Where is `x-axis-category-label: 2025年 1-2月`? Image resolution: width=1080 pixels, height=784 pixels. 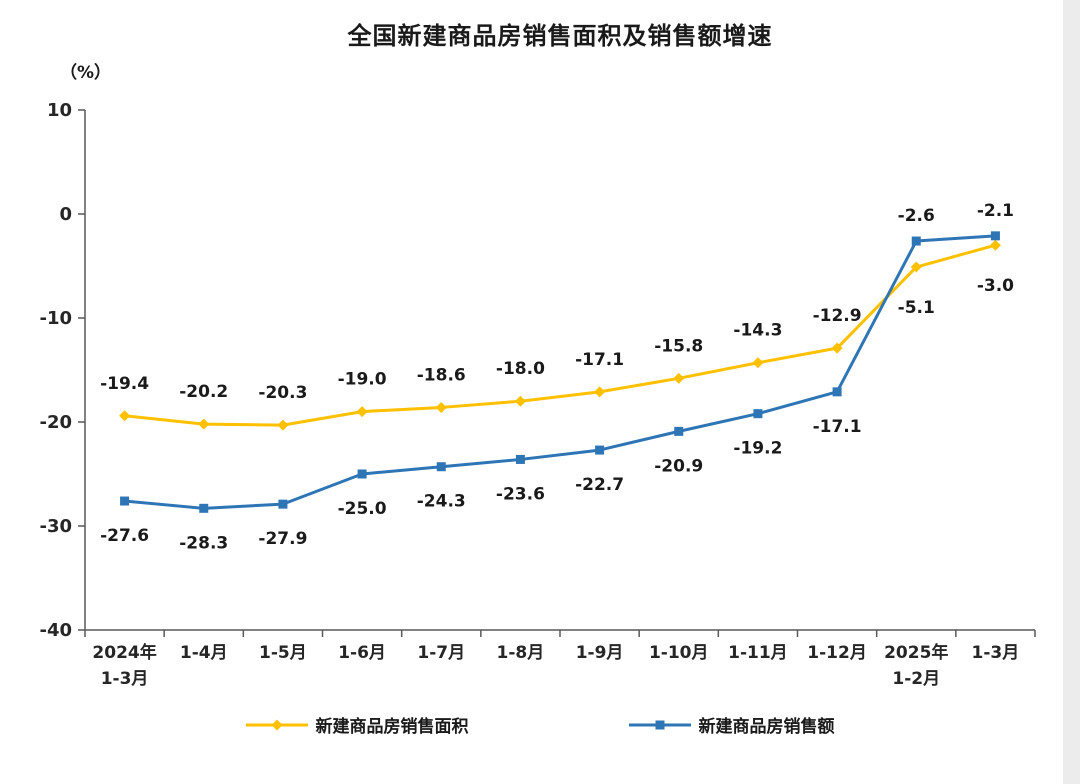
x-axis-category-label: 2025年 1-2月 is located at coordinates (916, 665).